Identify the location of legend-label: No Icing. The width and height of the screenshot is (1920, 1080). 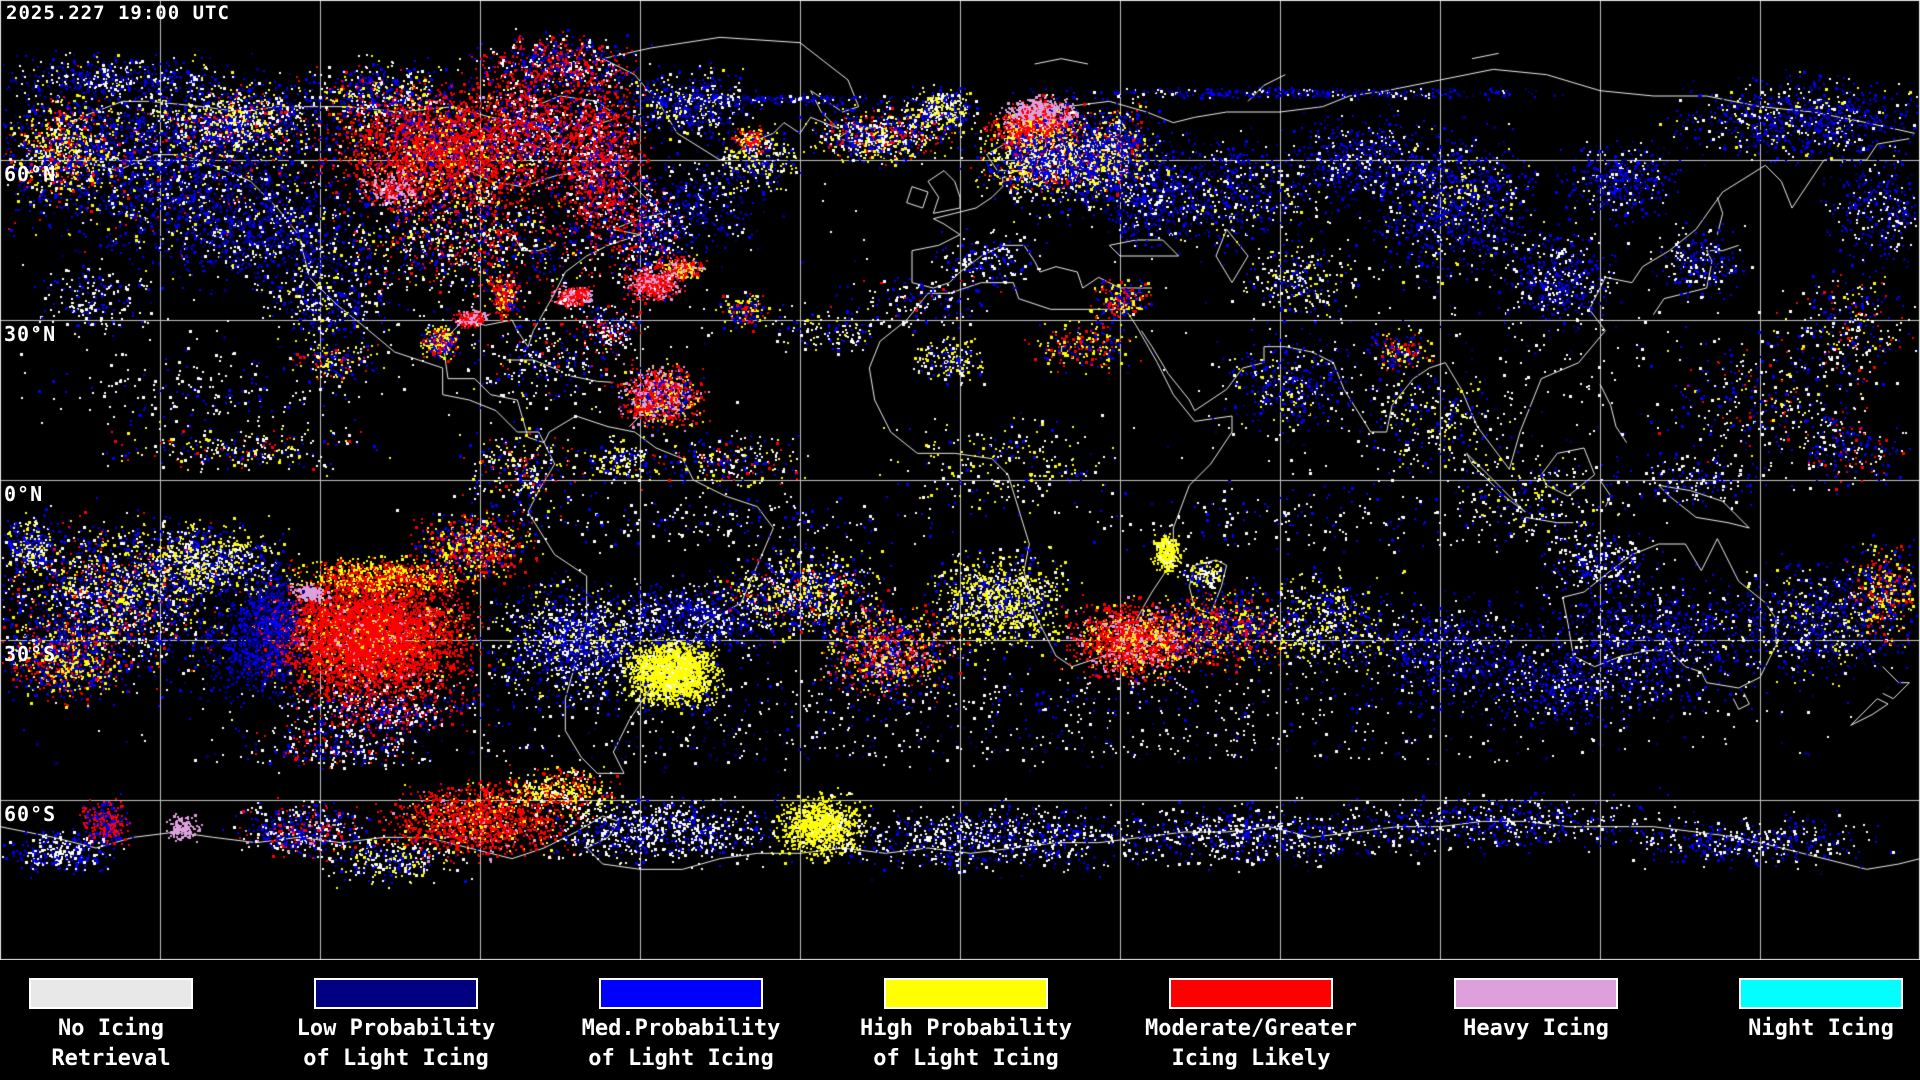
(111, 1028).